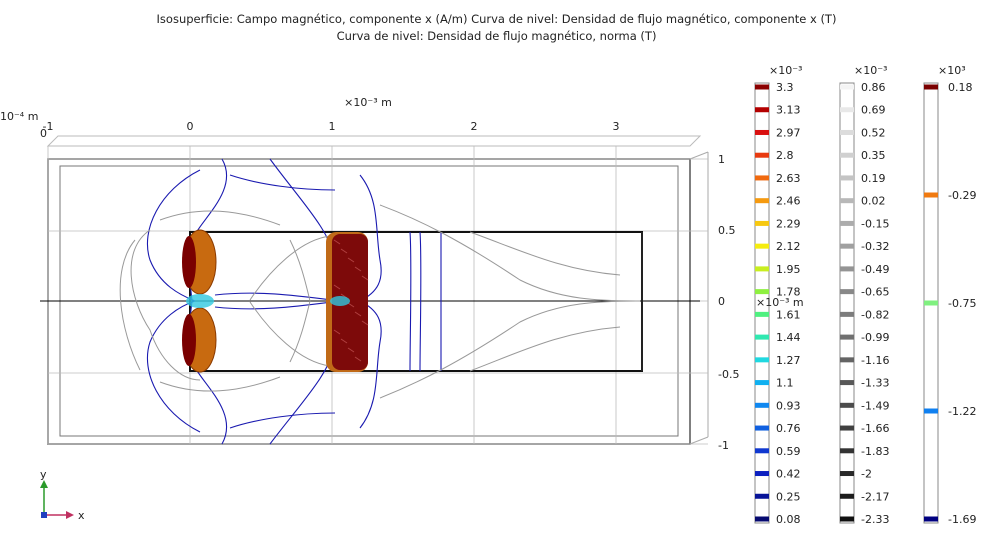  What do you see at coordinates (785, 383) in the screenshot?
I see `colorbar-label: 1.1` at bounding box center [785, 383].